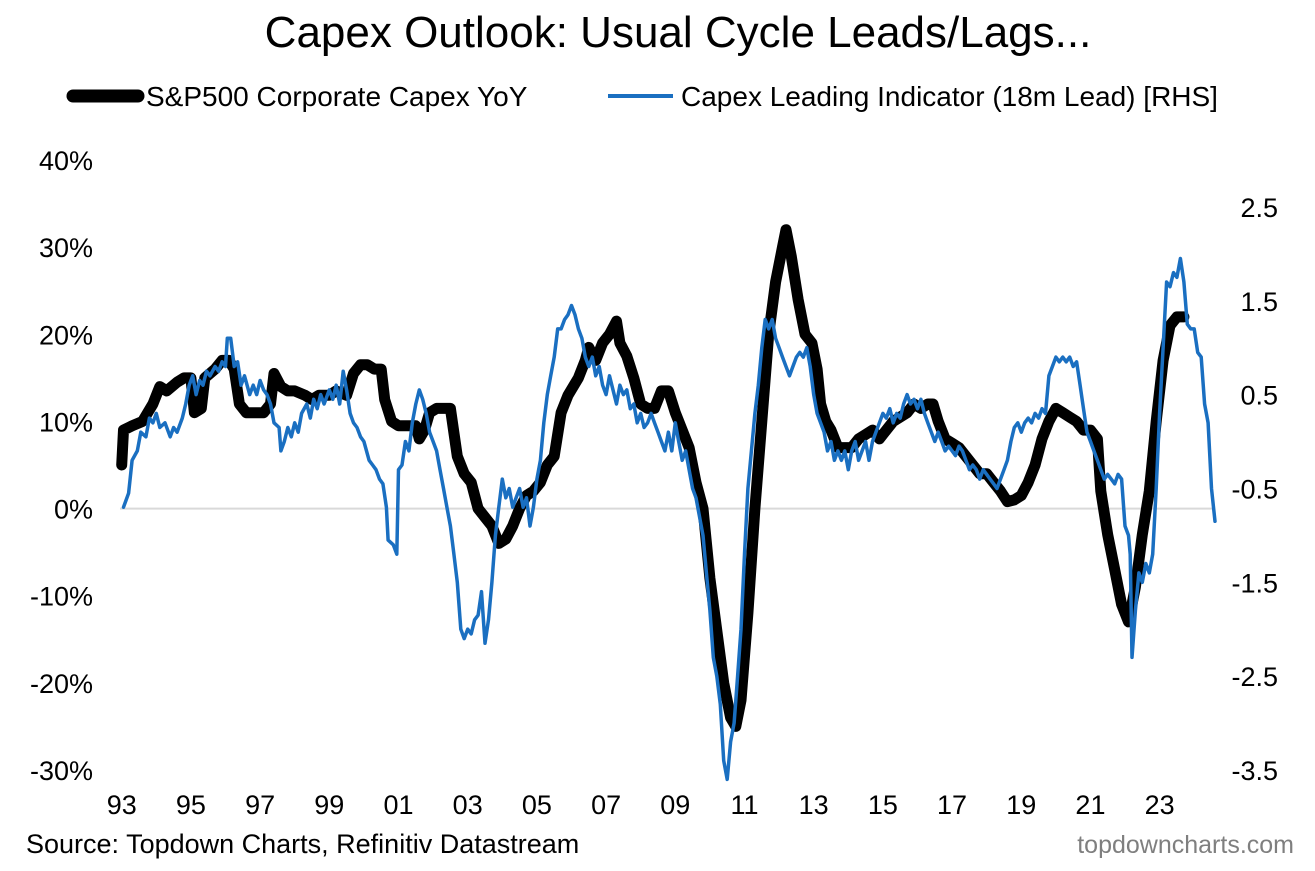 The width and height of the screenshot is (1315, 871). What do you see at coordinates (66, 248) in the screenshot?
I see `left-tick-label: 30%` at bounding box center [66, 248].